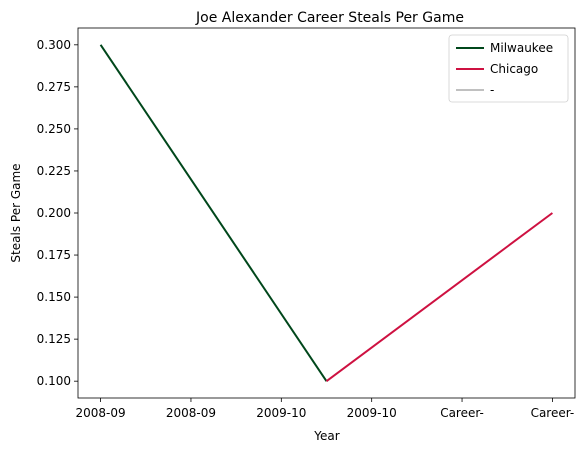  I want to click on legend-label: -, so click(492, 90).